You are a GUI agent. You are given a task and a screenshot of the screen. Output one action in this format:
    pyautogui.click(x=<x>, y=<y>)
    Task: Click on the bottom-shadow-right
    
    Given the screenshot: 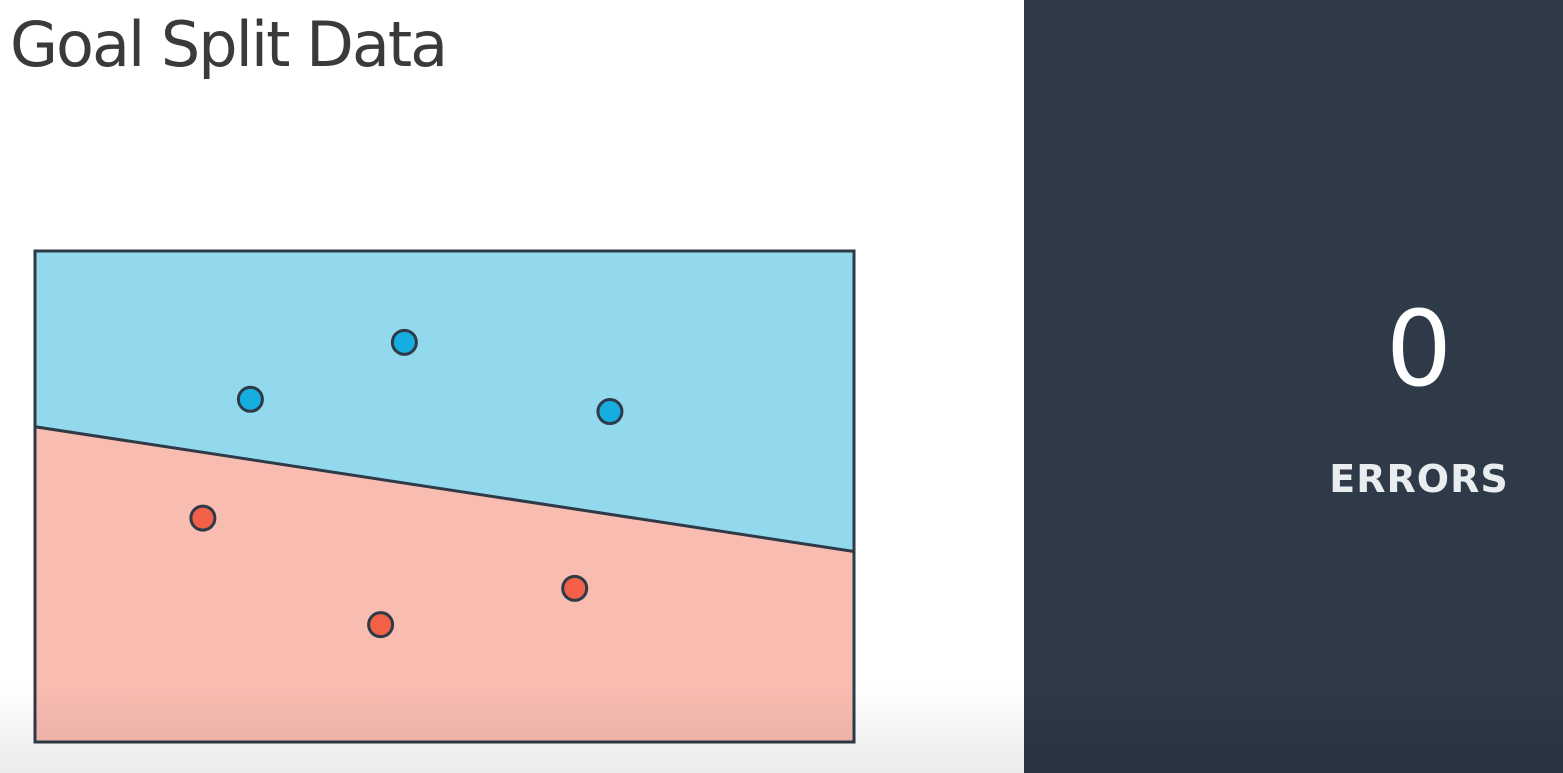 What is the action you would take?
    pyautogui.click(x=1293, y=729)
    